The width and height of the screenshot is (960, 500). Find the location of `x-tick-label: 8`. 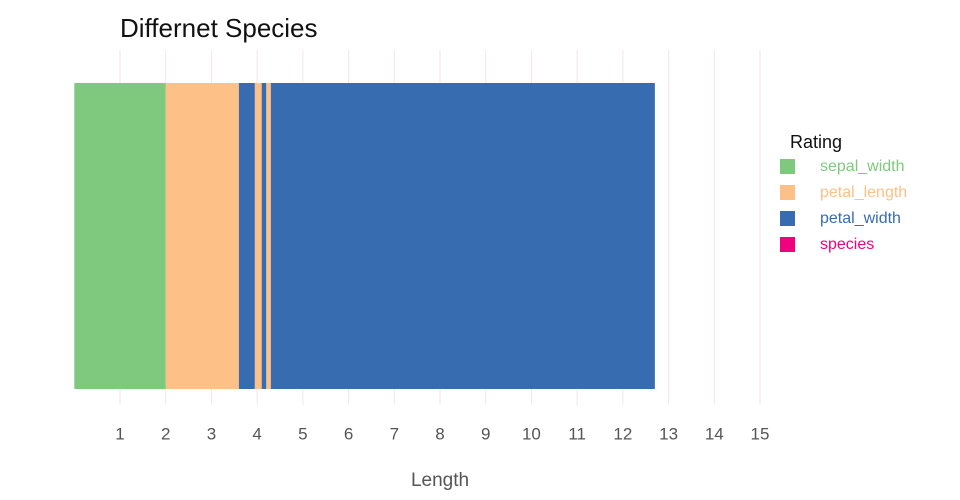

x-tick-label: 8 is located at coordinates (439, 433).